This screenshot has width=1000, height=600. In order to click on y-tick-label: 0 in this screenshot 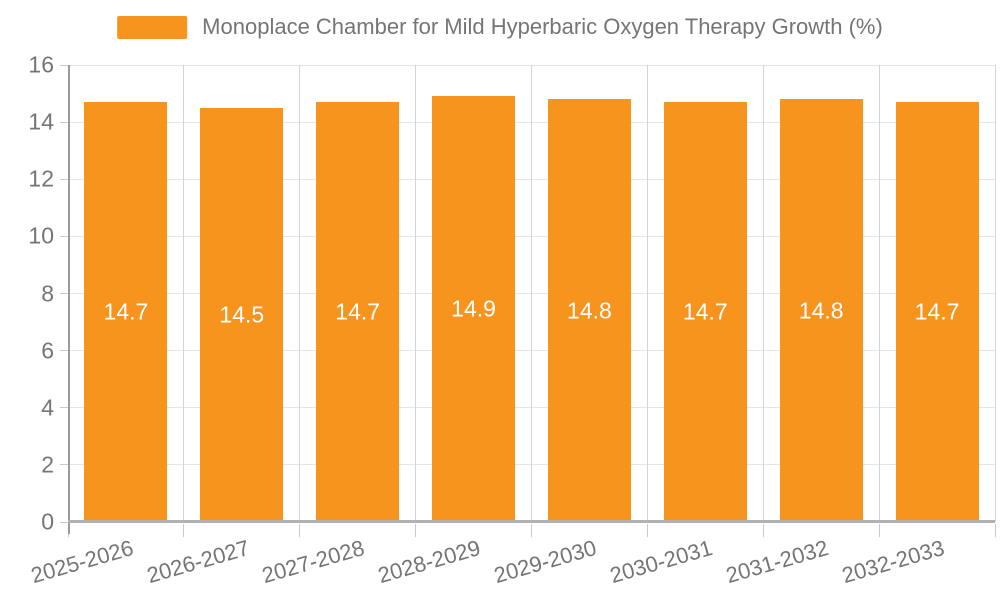, I will do `click(47, 521)`.